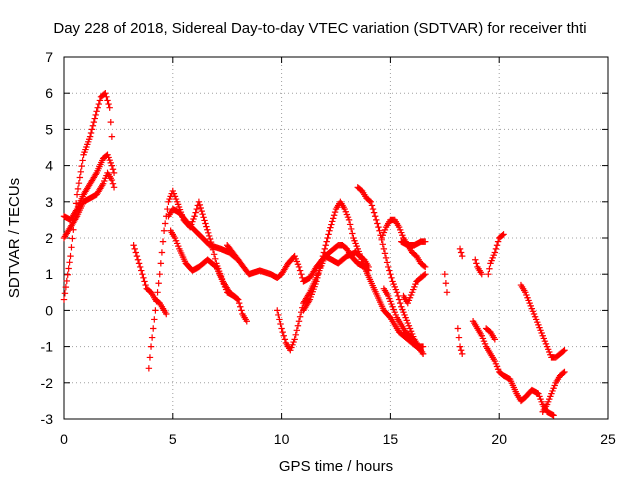 This screenshot has height=480, width=640. I want to click on x-tick-label: 20, so click(499, 439).